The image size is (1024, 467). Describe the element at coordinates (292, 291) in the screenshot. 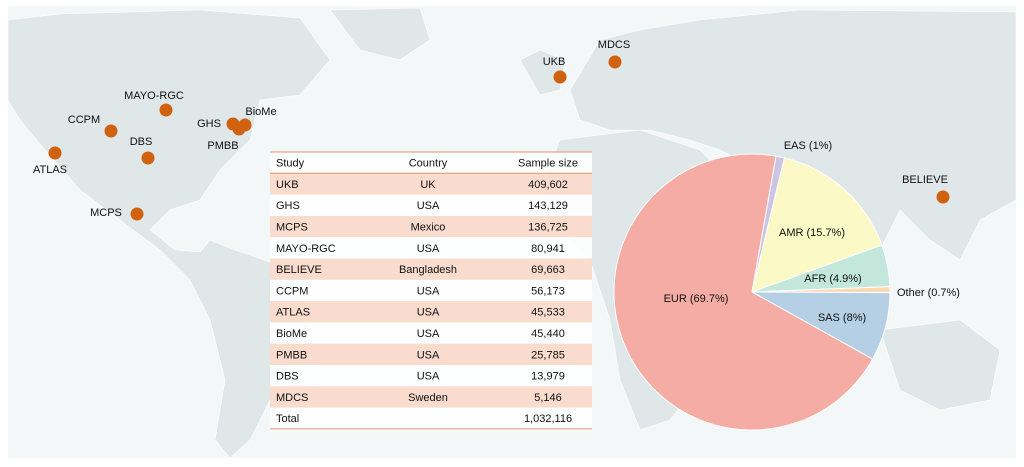

I see `table-cell: CCPM` at that location.